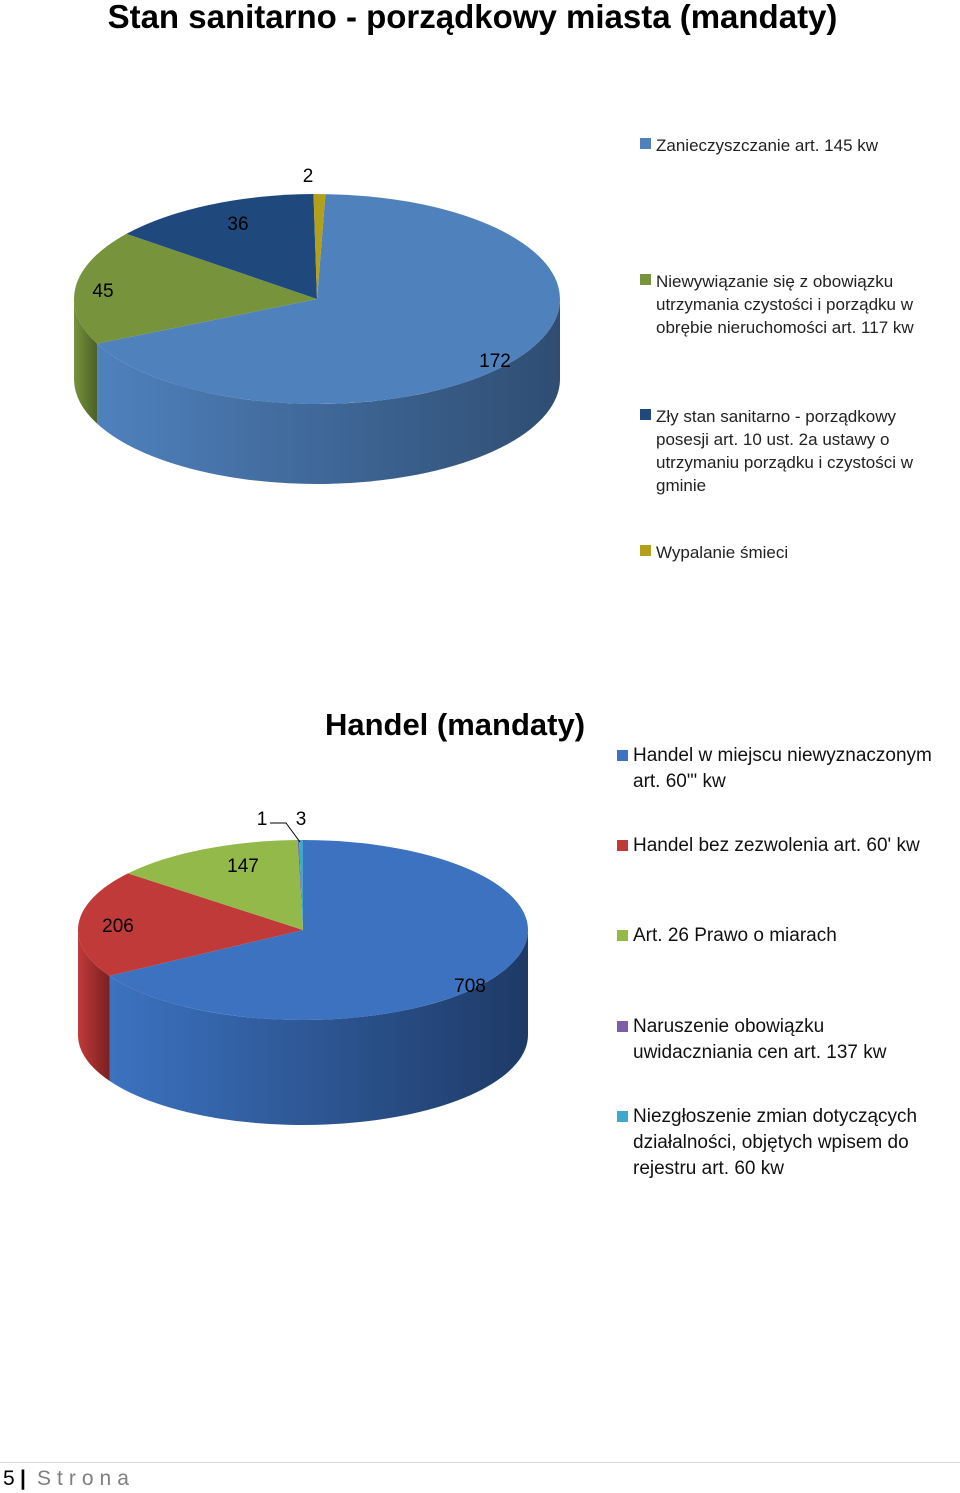  Describe the element at coordinates (480, 1477) in the screenshot. I see `page-footer: 5 | Strona` at that location.